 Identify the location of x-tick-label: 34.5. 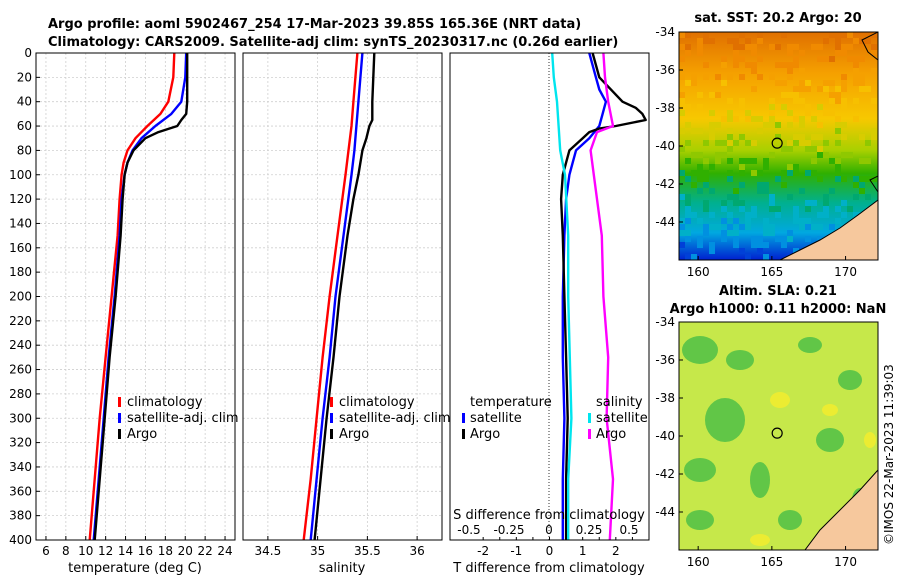
(268, 551).